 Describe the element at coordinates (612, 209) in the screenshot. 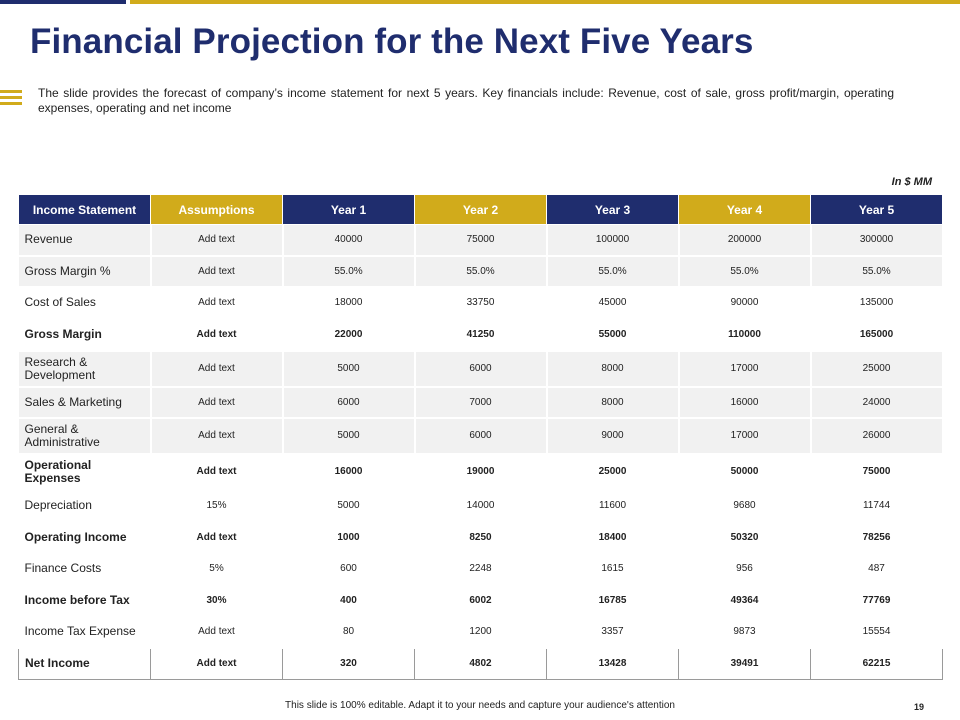

I see `header-year-3: Year 3` at that location.